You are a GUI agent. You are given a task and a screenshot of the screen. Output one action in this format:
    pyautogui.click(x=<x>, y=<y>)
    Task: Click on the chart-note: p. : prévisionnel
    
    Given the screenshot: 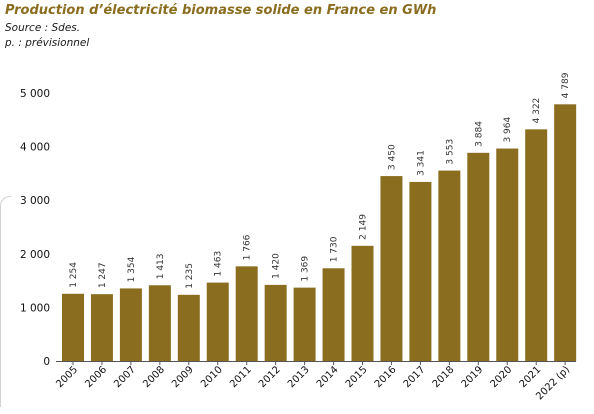 What is the action you would take?
    pyautogui.click(x=47, y=43)
    